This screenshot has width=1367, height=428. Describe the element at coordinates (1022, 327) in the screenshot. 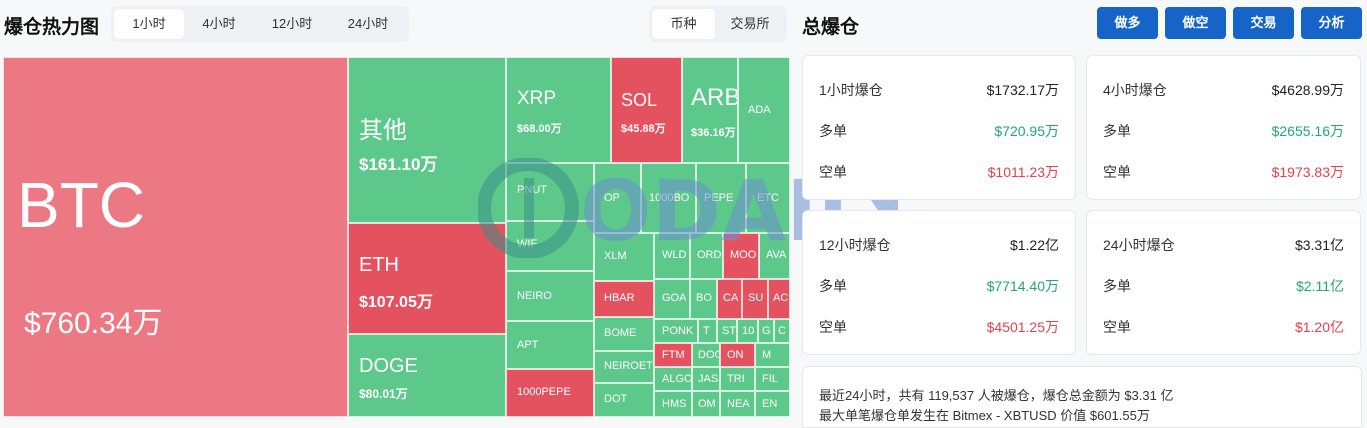

I see `short-value: $4501.25万` at that location.